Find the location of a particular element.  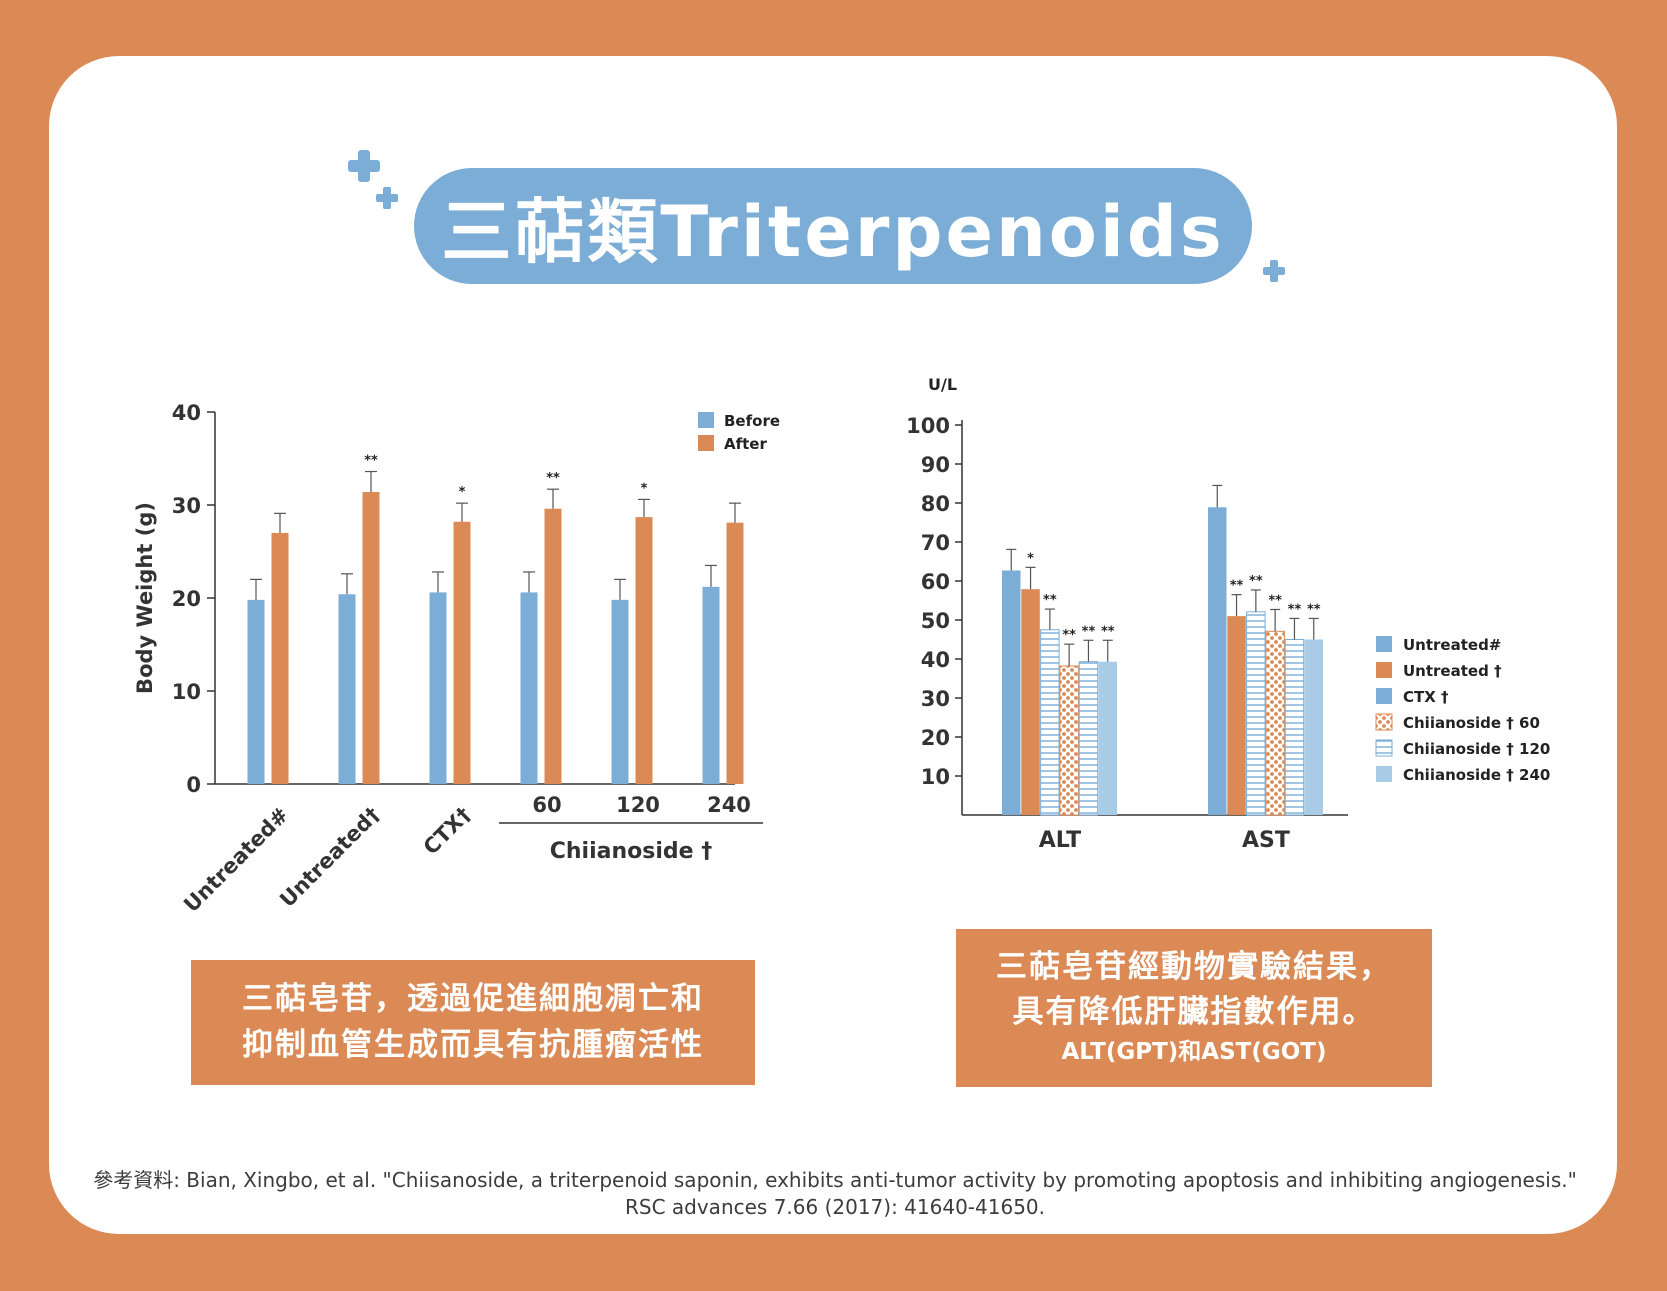

y-tick-label: 80 is located at coordinates (935, 504).